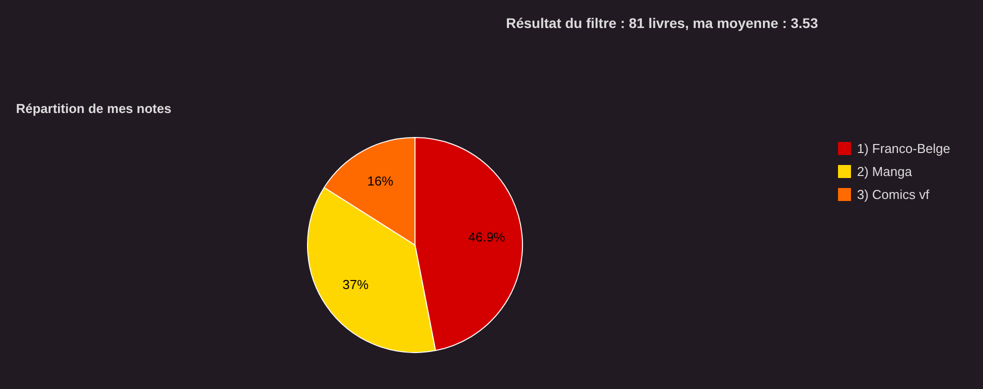  What do you see at coordinates (903, 148) in the screenshot?
I see `legend-label: 1) Franco-Belge` at bounding box center [903, 148].